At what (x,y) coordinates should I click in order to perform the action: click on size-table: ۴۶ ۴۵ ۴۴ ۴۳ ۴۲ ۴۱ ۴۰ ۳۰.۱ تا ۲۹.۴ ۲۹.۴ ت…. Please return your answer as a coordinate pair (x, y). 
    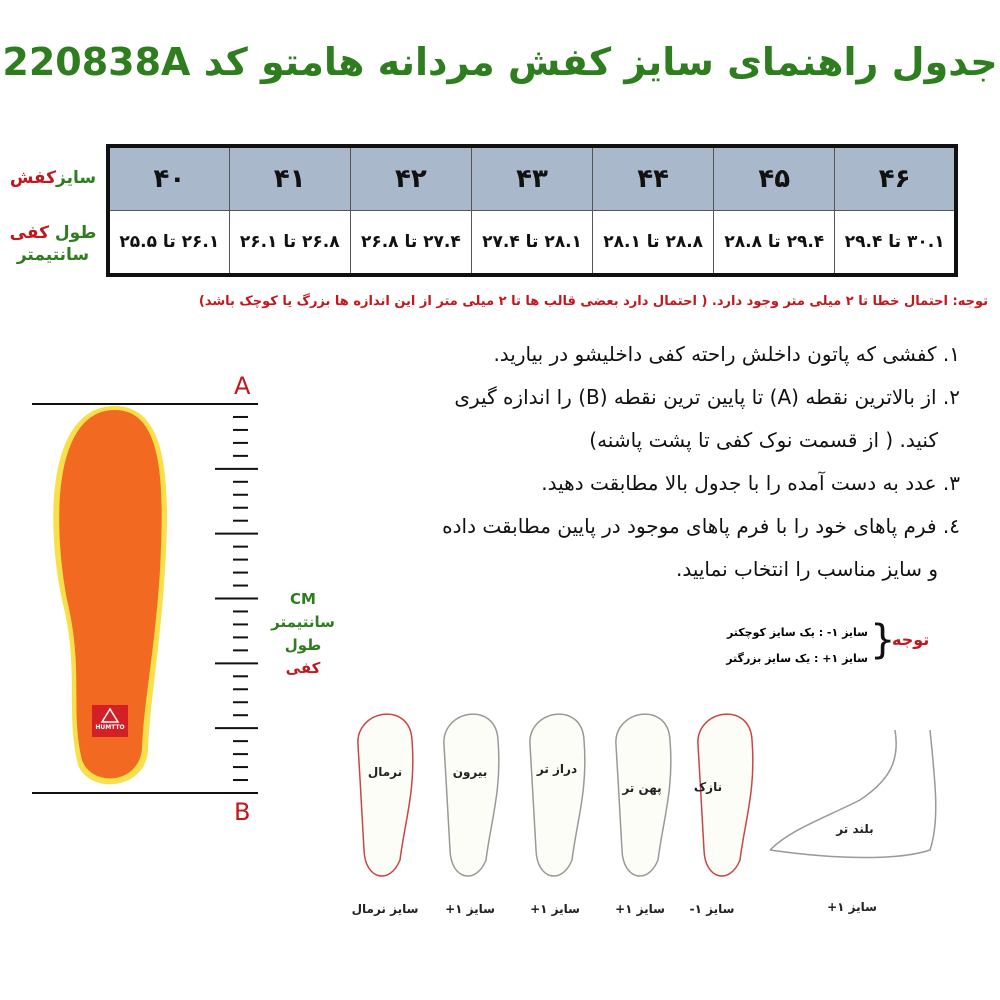
    Looking at the image, I should click on (532, 210).